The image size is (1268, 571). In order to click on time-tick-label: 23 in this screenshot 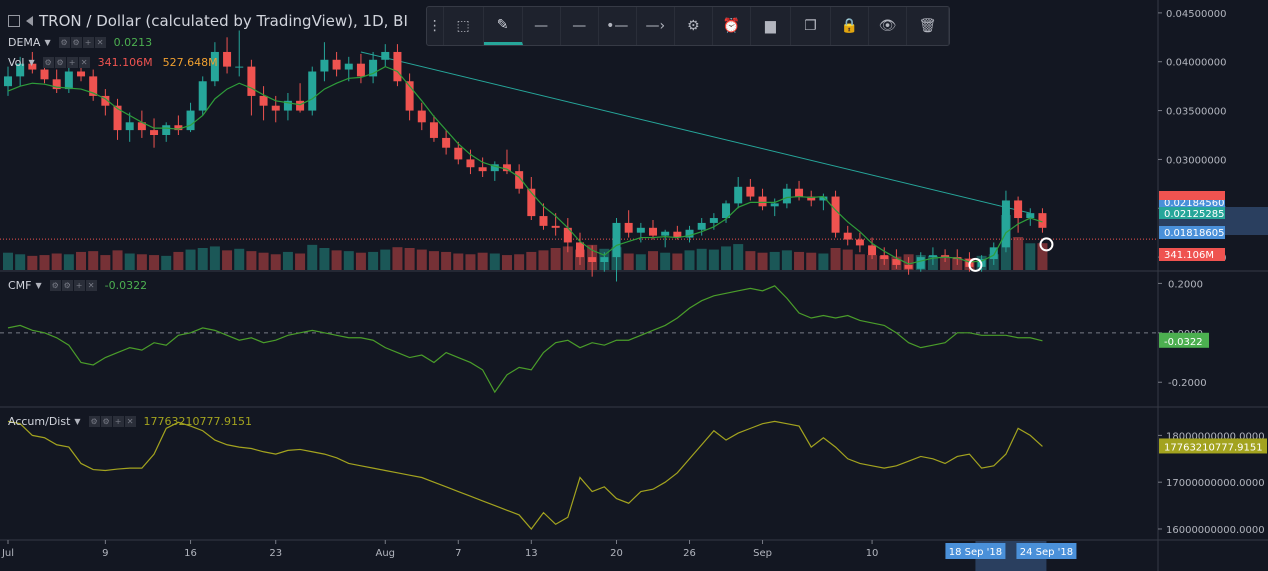, I will do `click(275, 553)`.